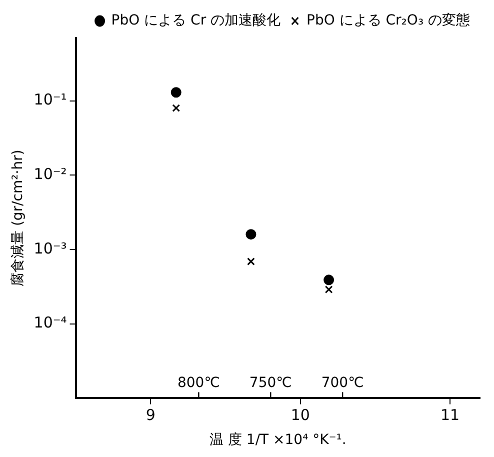 The image size is (494, 457). What do you see at coordinates (50, 248) in the screenshot?
I see `y-tick-label: 10⁻³` at bounding box center [50, 248].